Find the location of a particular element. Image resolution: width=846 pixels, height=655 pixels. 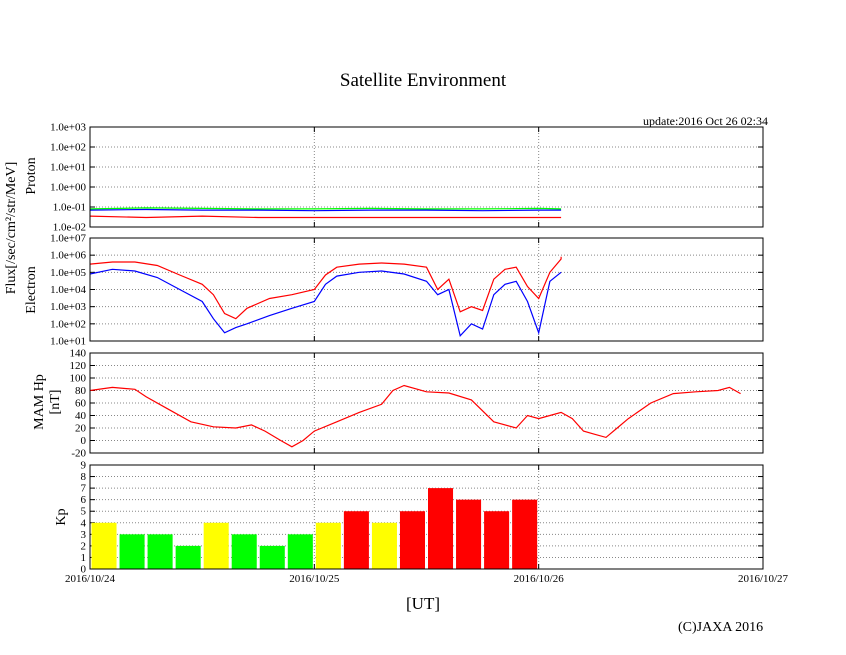

electron-ytick-label: 1.0e+02 is located at coordinates (68, 324).